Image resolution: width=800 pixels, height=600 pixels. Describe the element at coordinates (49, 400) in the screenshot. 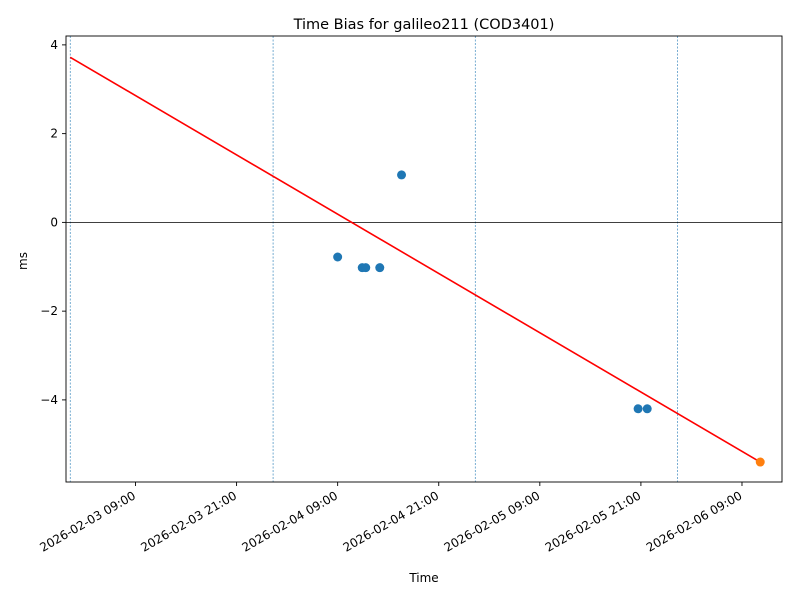

I see `y-tick-label: −4` at that location.